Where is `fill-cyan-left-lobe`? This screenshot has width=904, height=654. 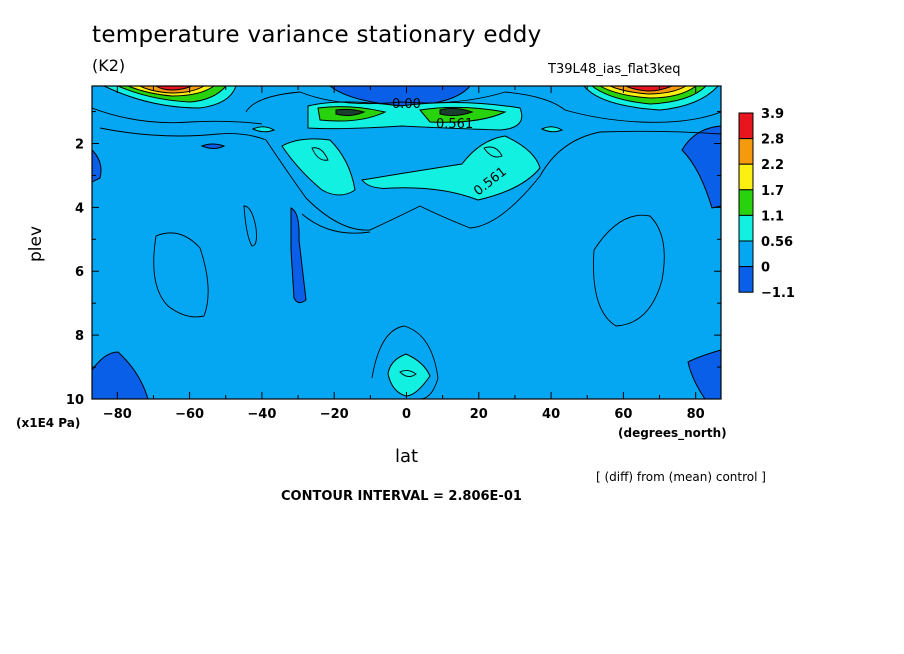 fill-cyan-left-lobe is located at coordinates (318, 167).